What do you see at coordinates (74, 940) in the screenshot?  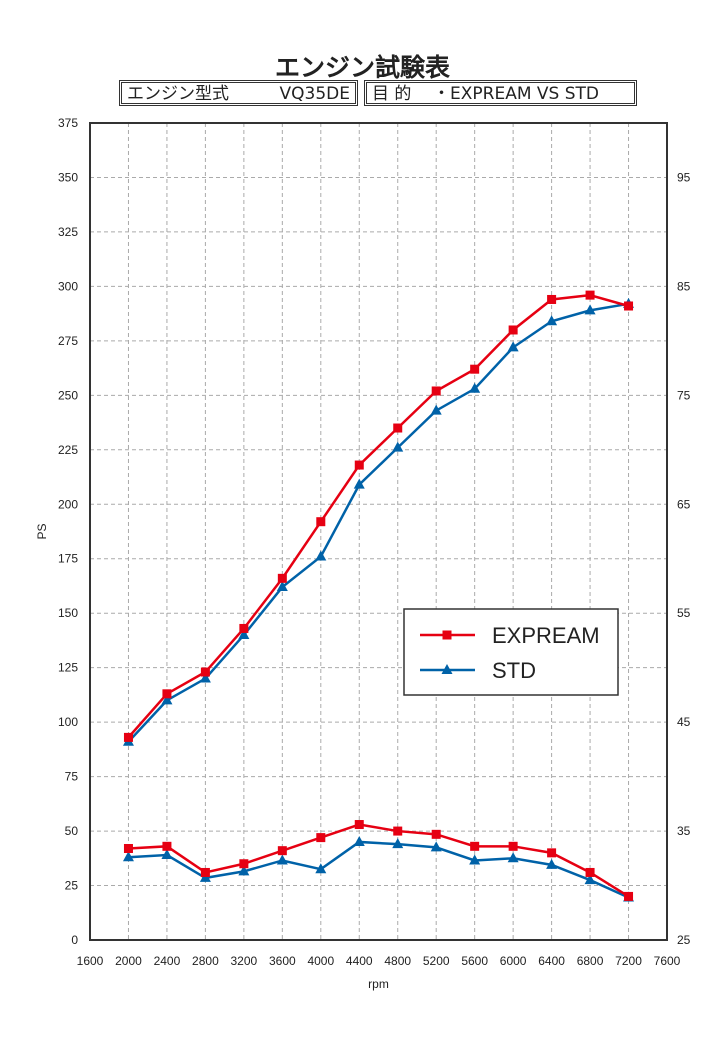 I see `y-tick-label: 0` at bounding box center [74, 940].